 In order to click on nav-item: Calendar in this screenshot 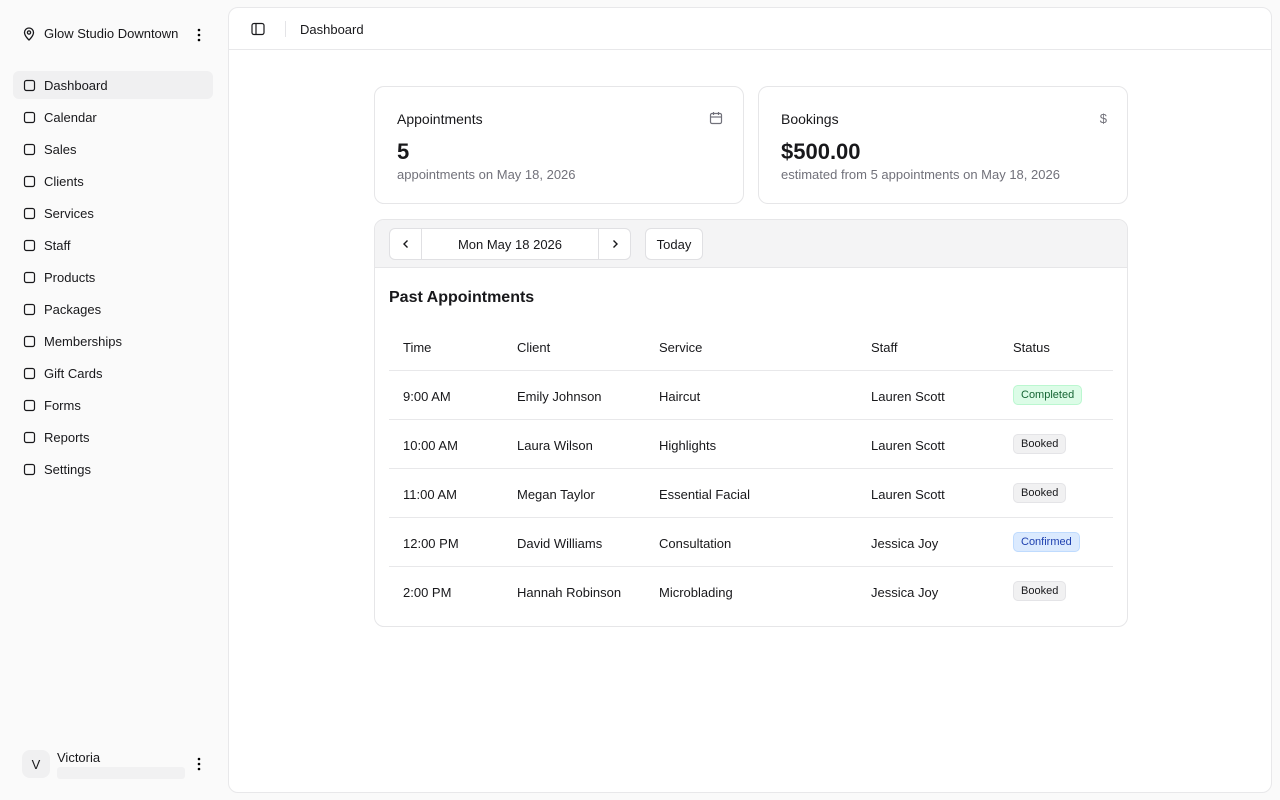, I will do `click(113, 117)`.